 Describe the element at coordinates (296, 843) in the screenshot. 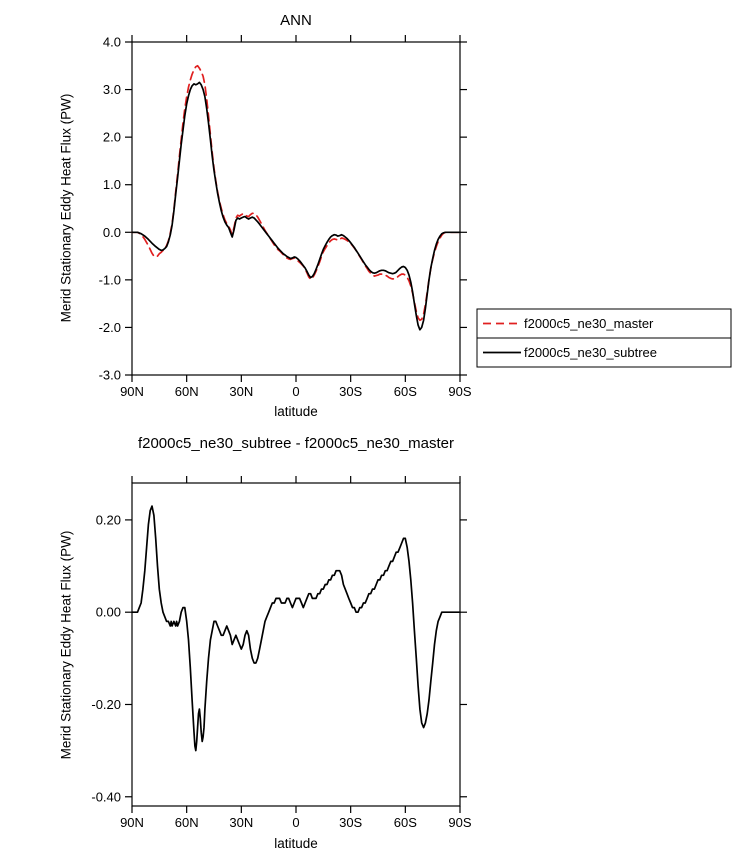

I see `bottom-chart-x-axis-label: latitude` at that location.